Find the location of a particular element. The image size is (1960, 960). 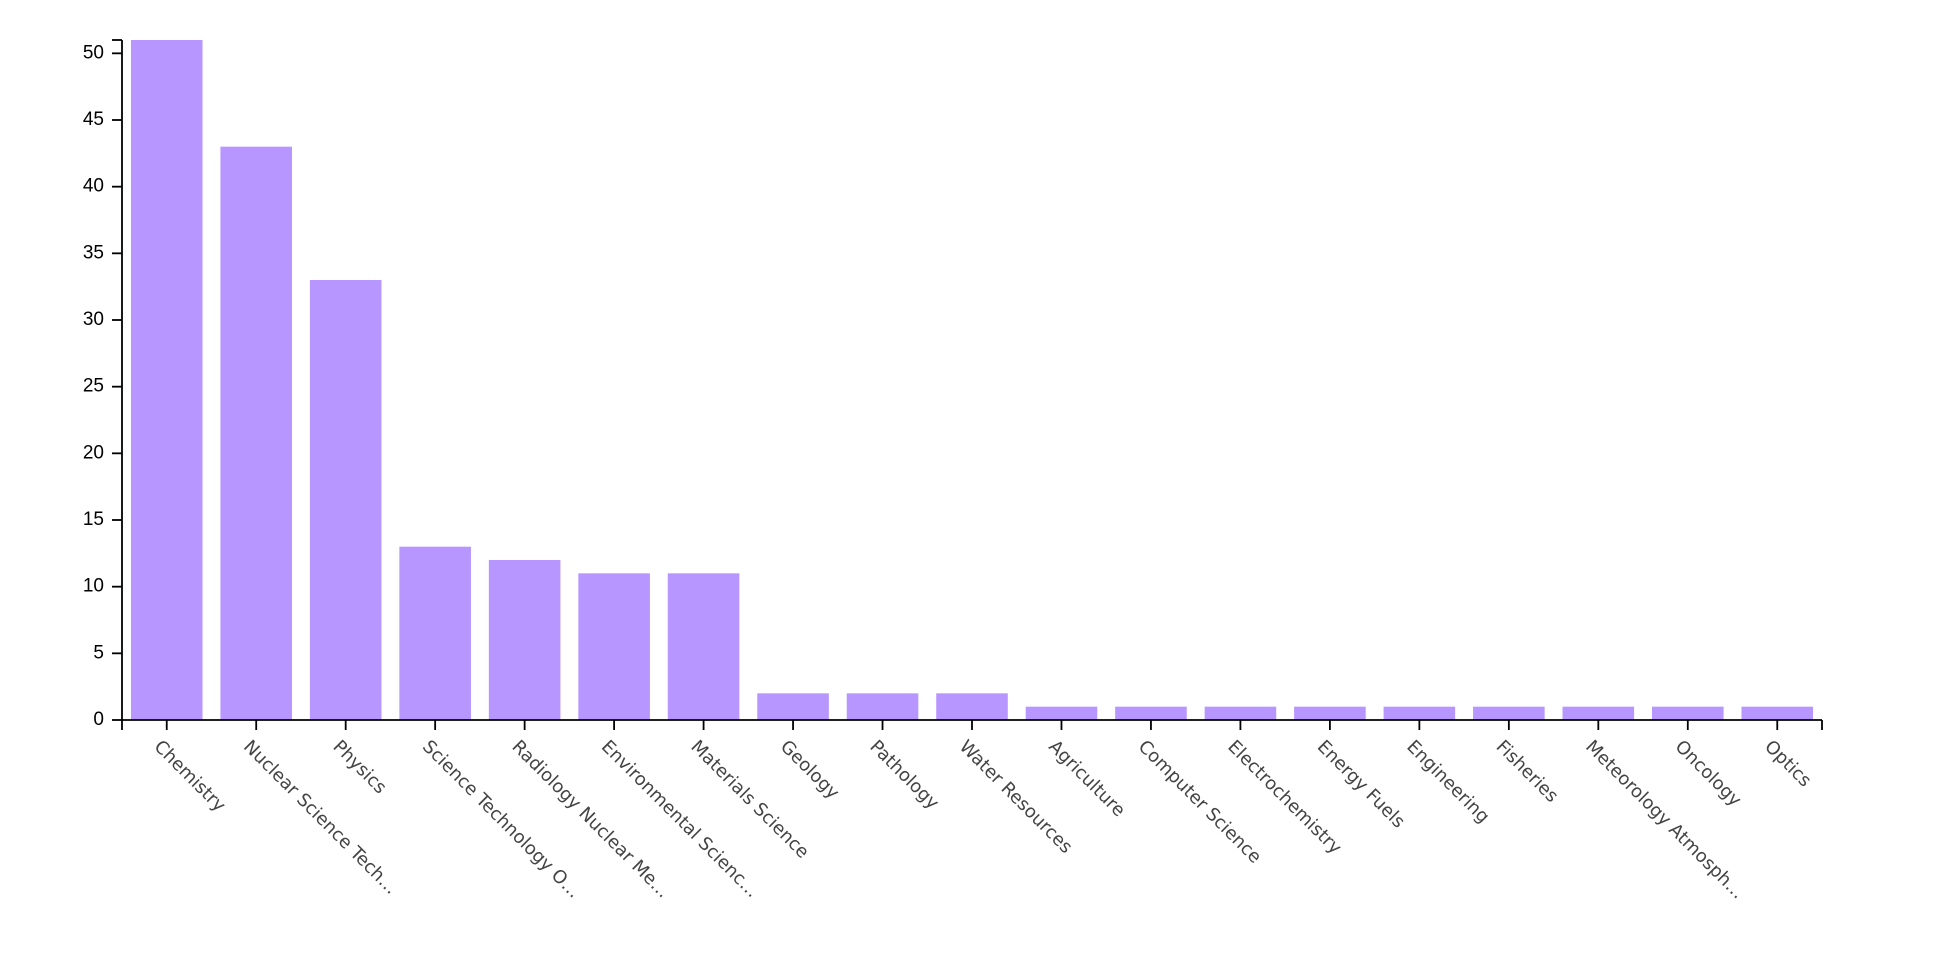

y-tick-label-4: 20 is located at coordinates (93, 452).